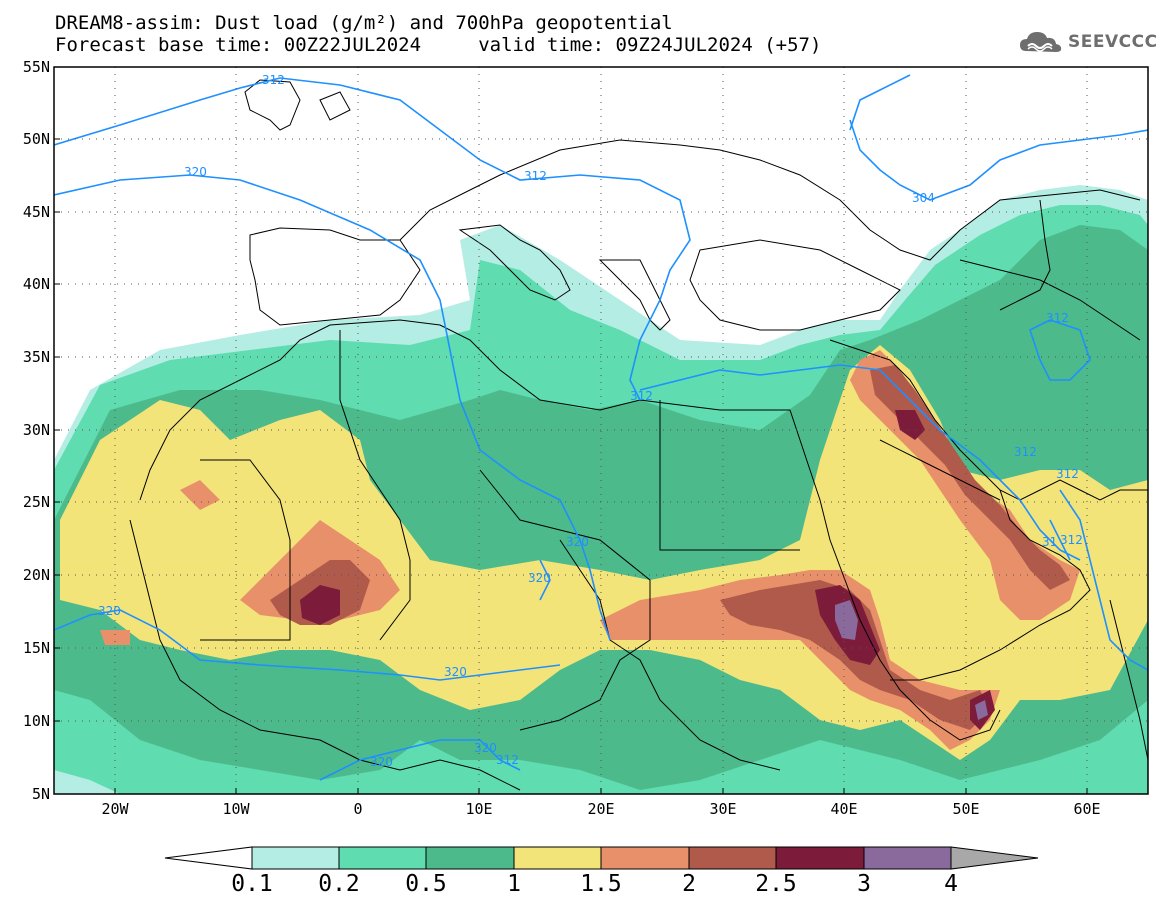 Image resolution: width=1165 pixels, height=907 pixels. Describe the element at coordinates (776, 884) in the screenshot. I see `colorbar-label: 2.5` at that location.